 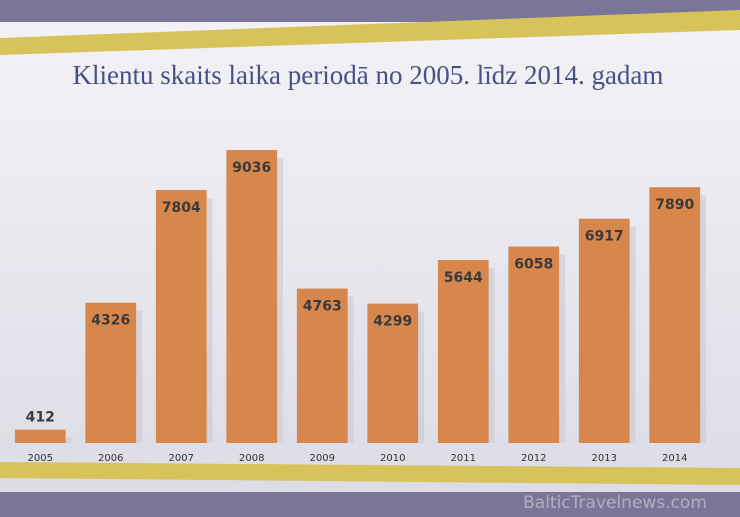 What do you see at coordinates (110, 321) in the screenshot?
I see `value-label: 4326` at bounding box center [110, 321].